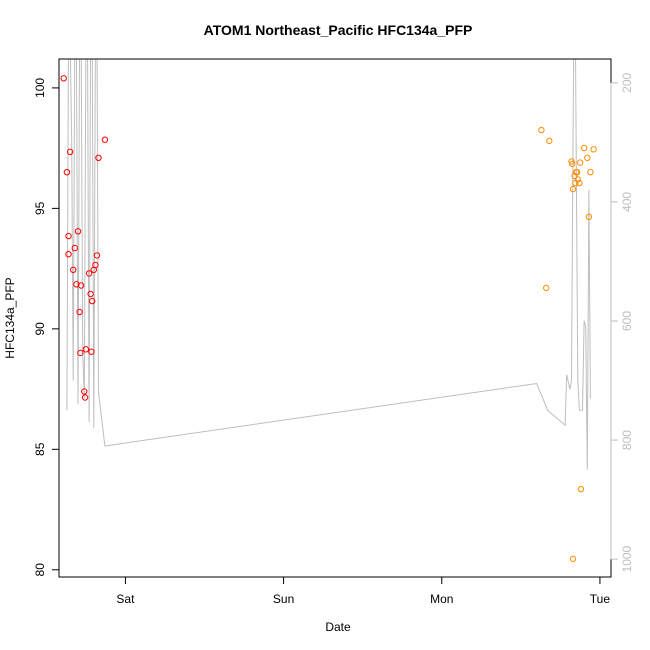  I want to click on y-tick-label: 85, so click(40, 449).